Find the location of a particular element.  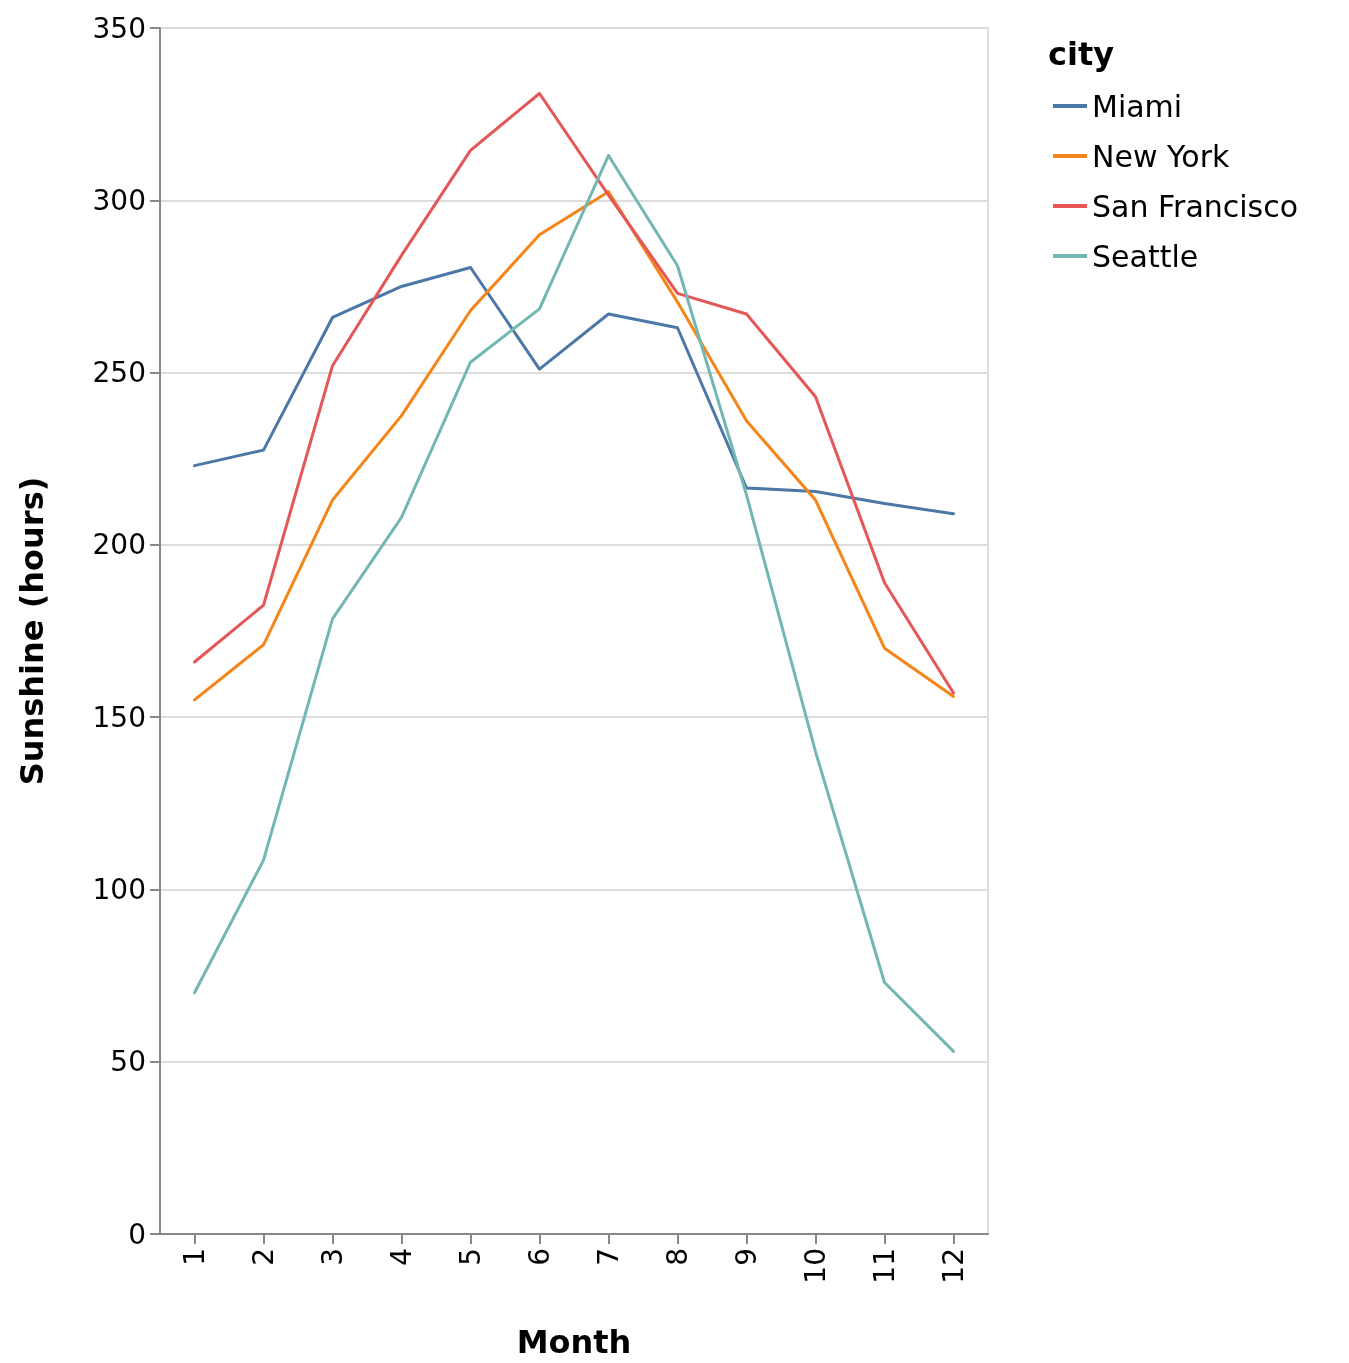

y-tick-label: 100 is located at coordinates (119, 889).